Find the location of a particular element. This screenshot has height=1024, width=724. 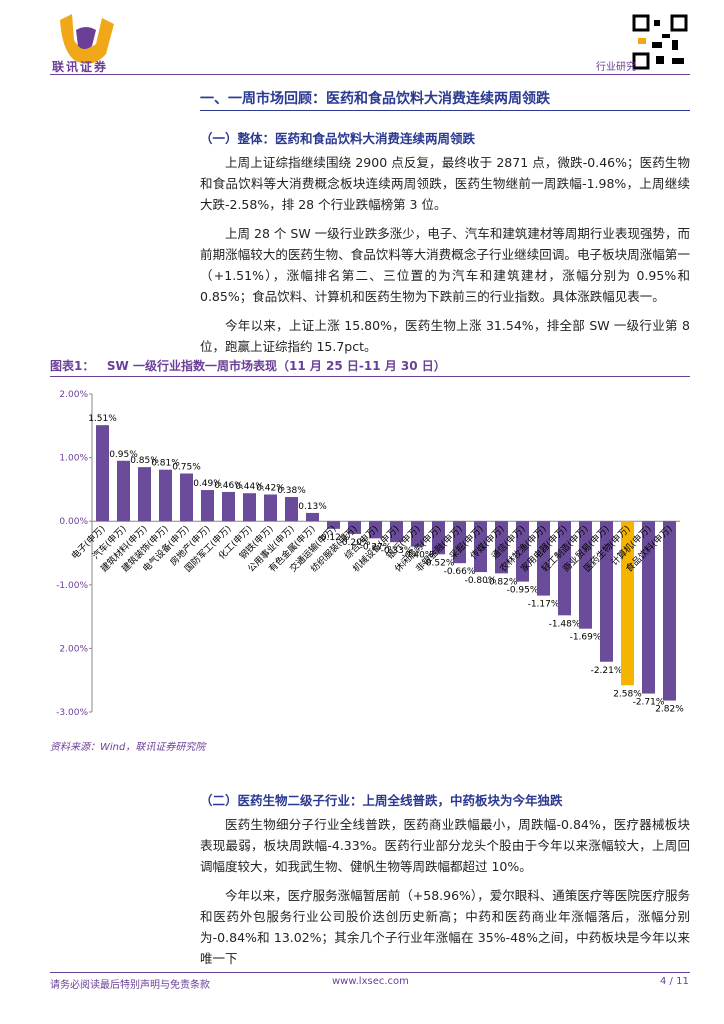

data-label: 2.82% is located at coordinates (669, 710).